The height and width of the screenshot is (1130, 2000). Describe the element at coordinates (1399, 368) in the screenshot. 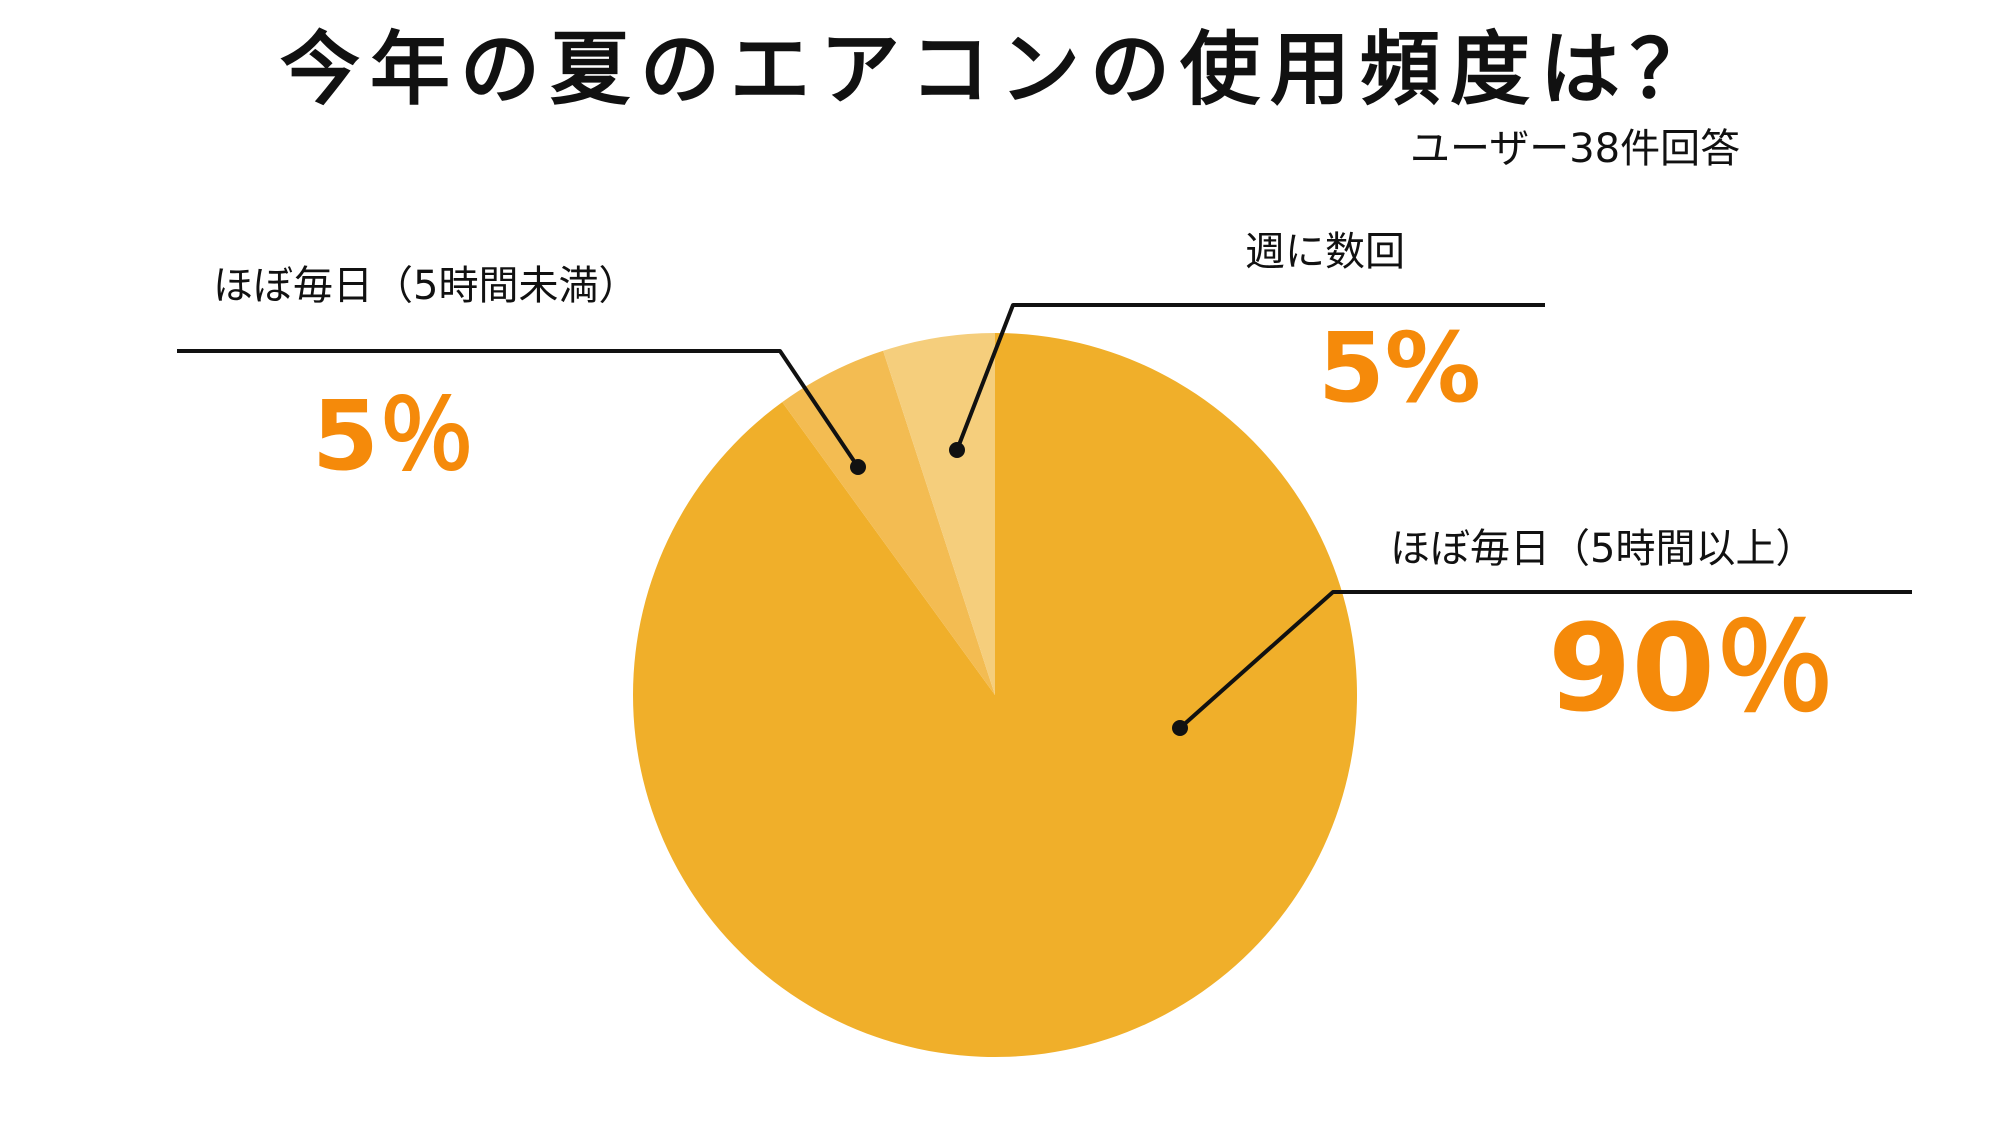

I see `slice-value-weekly: 5%` at that location.